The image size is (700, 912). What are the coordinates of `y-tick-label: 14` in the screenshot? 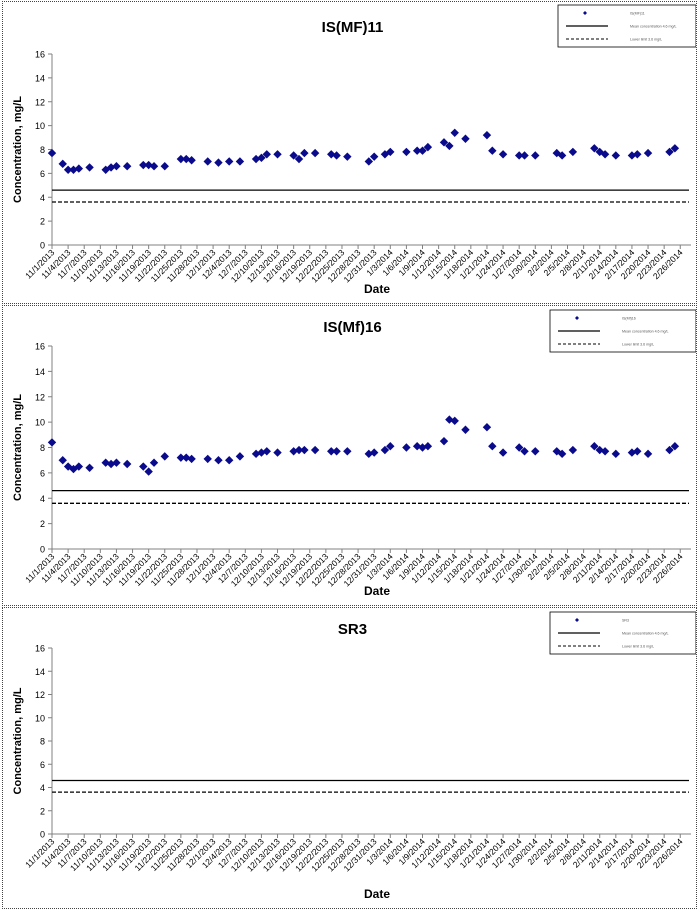 It's located at (40, 672).